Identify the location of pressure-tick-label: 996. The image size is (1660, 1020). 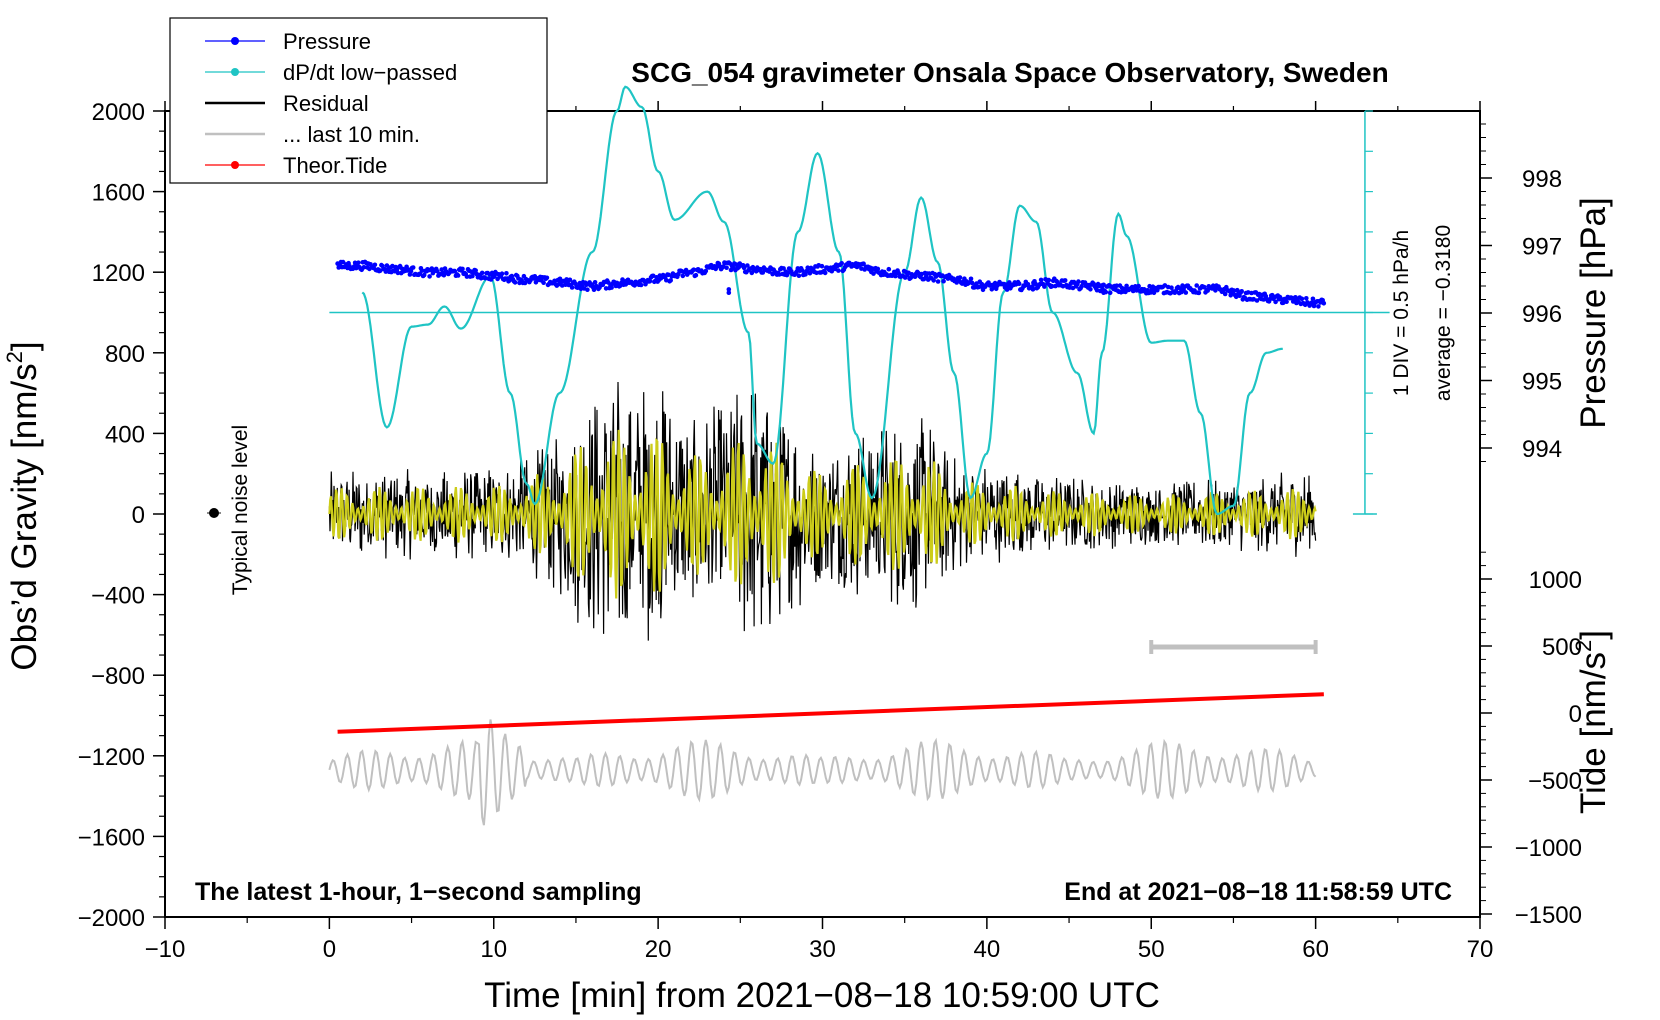
(1542, 314).